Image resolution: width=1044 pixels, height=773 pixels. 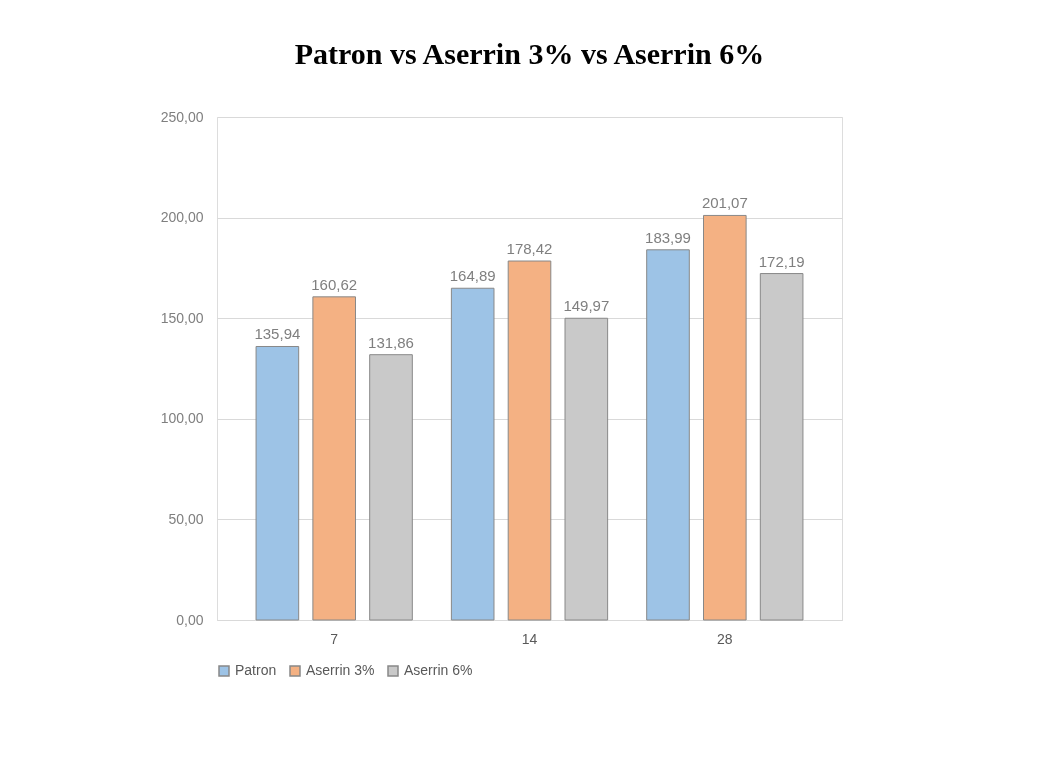 I want to click on data-label: 201,07, so click(x=724, y=203).